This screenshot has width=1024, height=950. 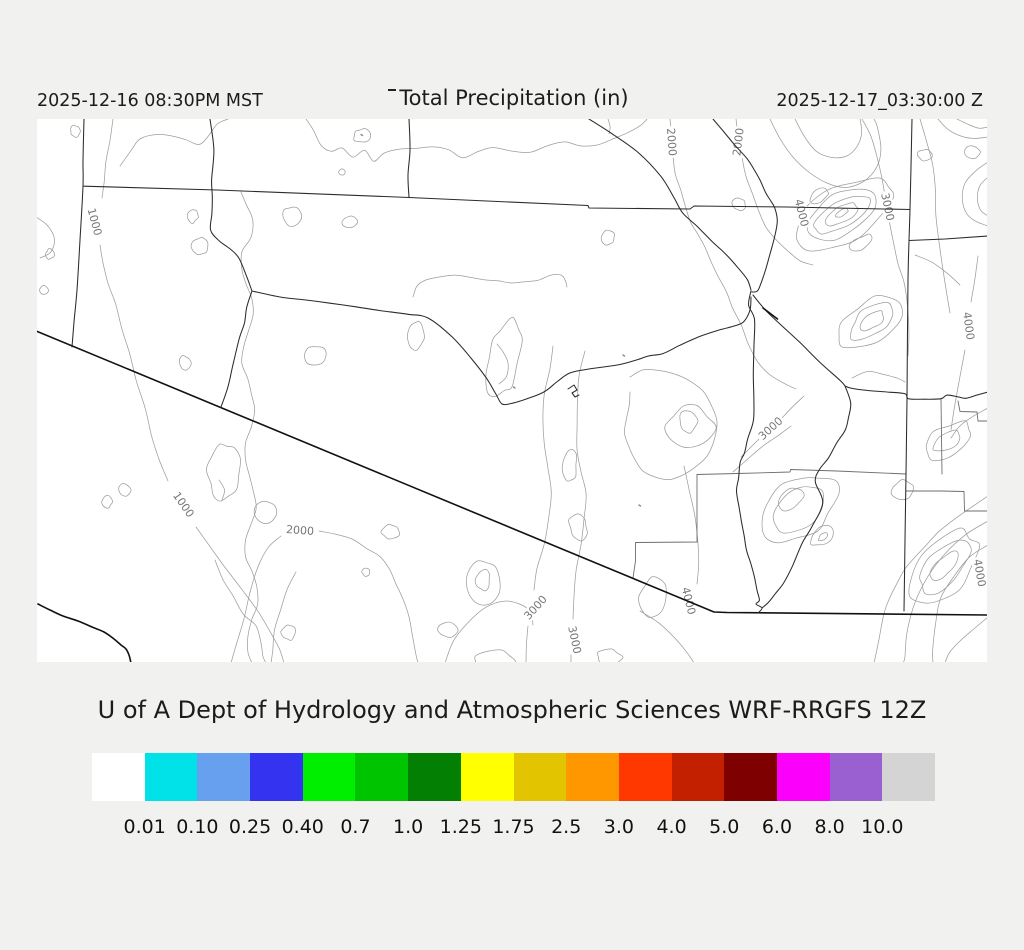 I want to click on colorbar-label: 1.75, so click(x=513, y=827).